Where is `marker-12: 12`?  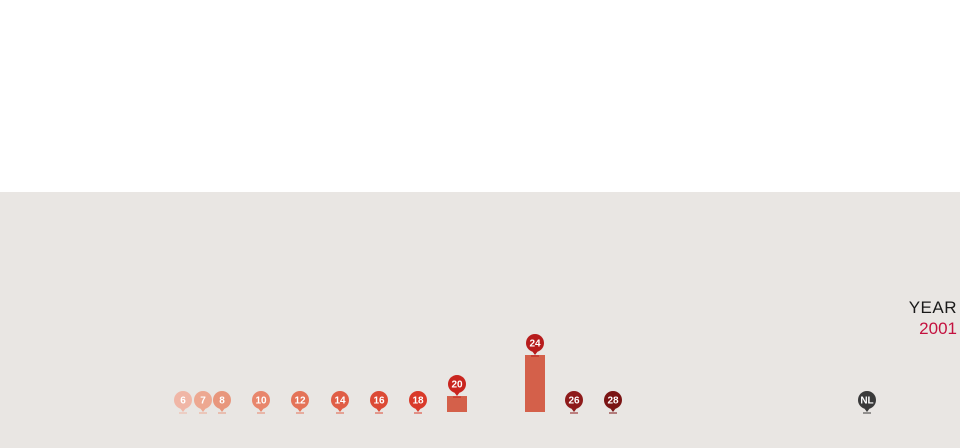 marker-12: 12 is located at coordinates (300, 402).